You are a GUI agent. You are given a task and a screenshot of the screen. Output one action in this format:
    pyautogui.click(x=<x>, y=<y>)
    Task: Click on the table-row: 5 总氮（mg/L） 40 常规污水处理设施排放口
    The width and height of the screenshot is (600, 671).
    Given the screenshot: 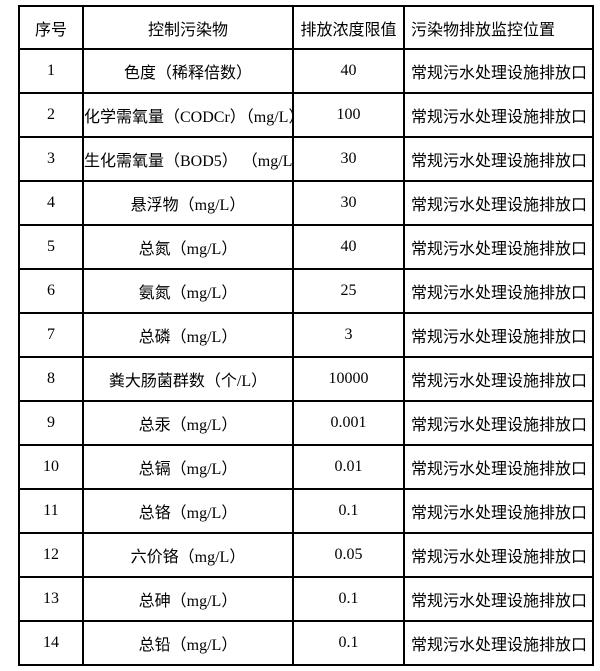 What is the action you would take?
    pyautogui.click(x=306, y=247)
    